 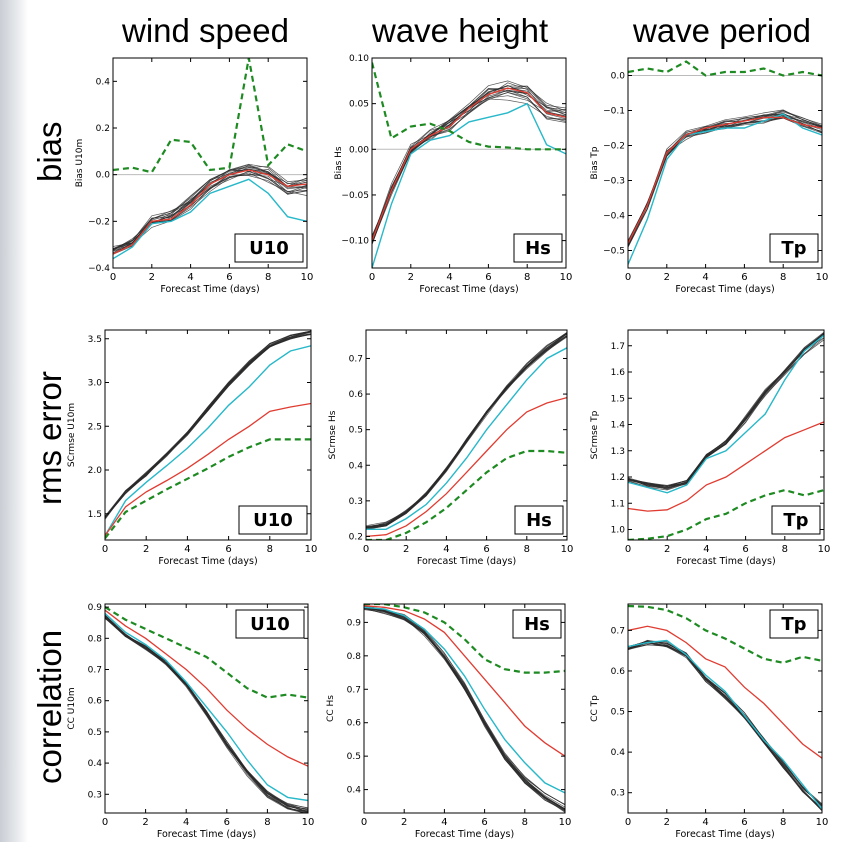 What do you see at coordinates (103, 176) in the screenshot?
I see `y-tick-label: 0.0` at bounding box center [103, 176].